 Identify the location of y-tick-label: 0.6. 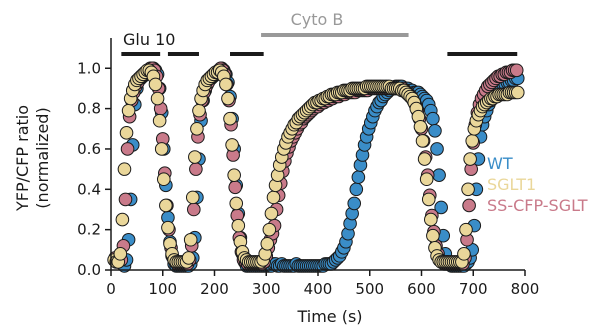
(89, 149).